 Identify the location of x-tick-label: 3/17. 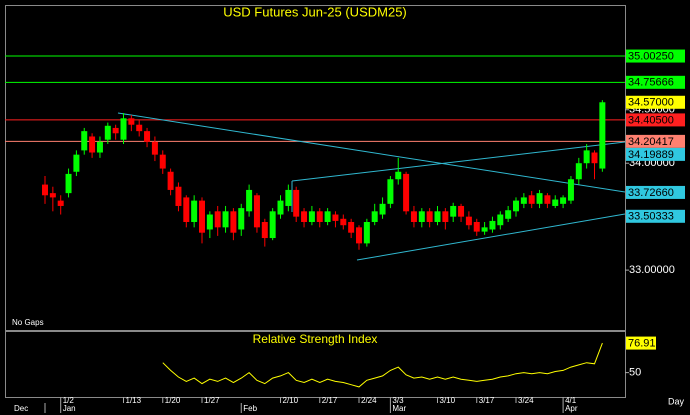
(487, 400).